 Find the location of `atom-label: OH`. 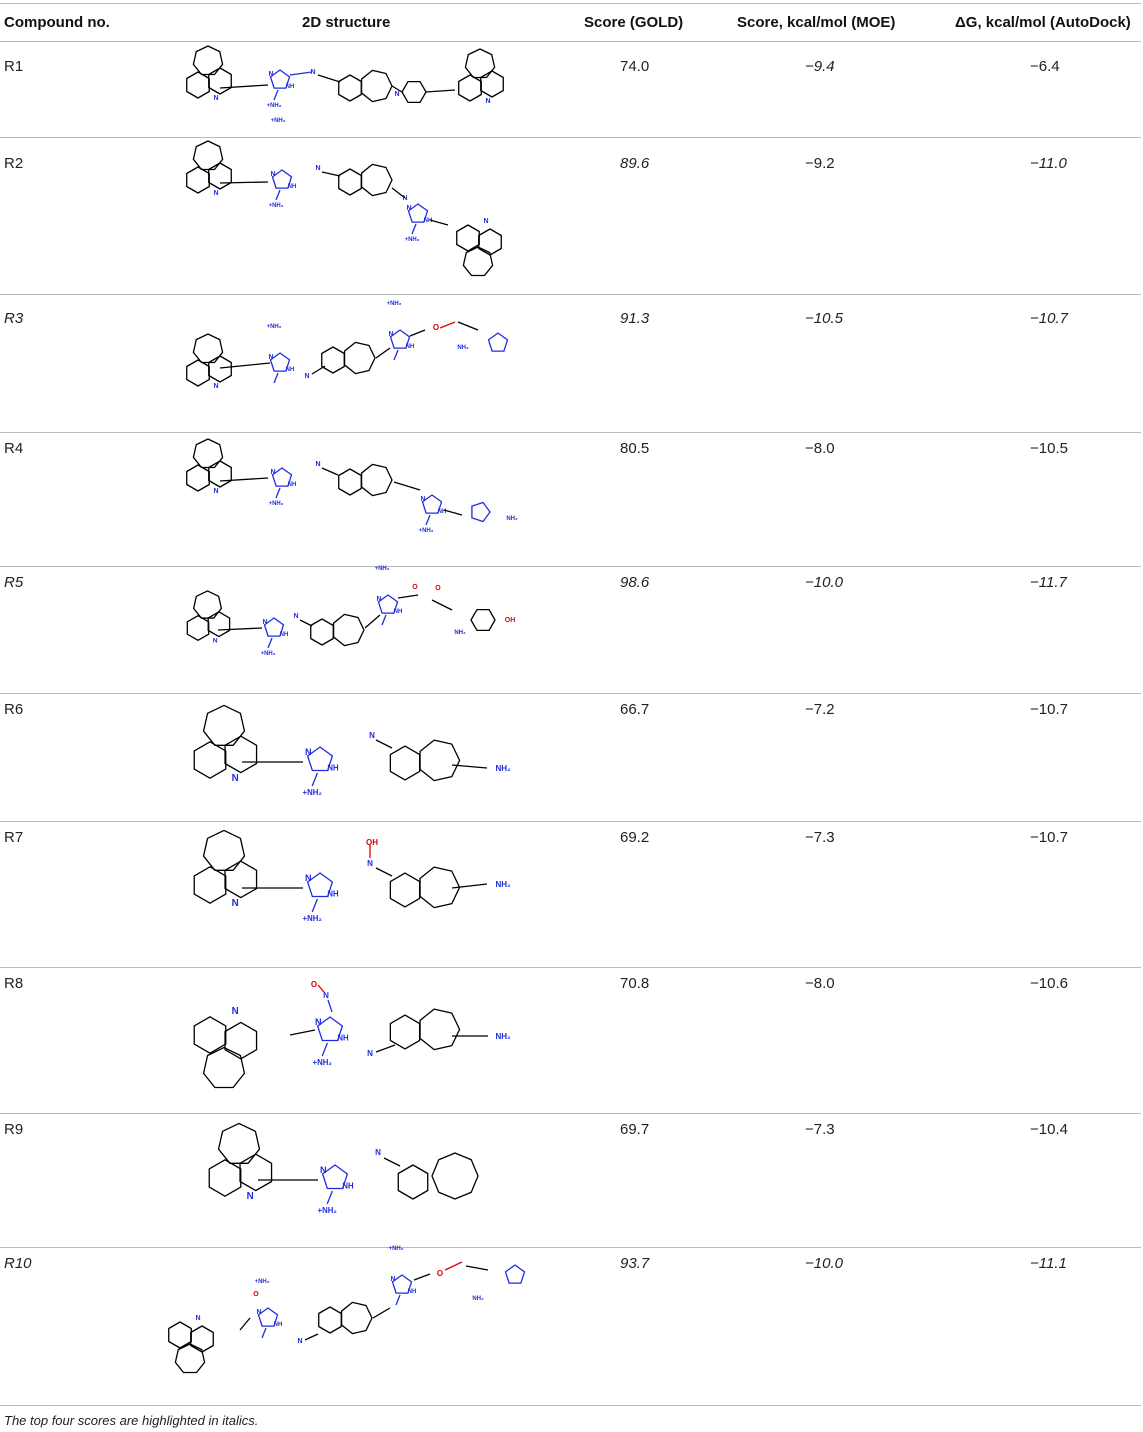

atom-label: OH is located at coordinates (510, 620).